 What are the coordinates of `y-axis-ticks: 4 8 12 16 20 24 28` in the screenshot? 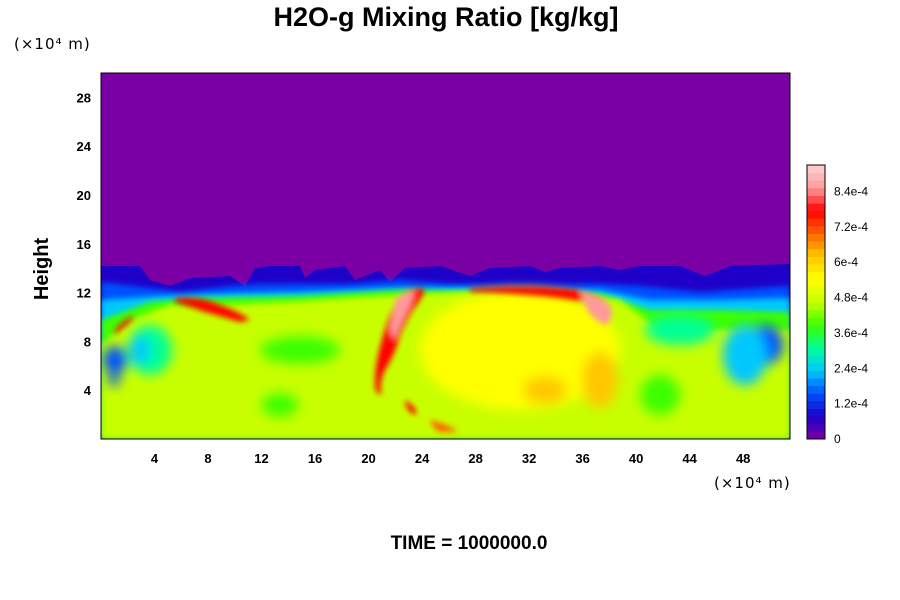 It's located at (84, 244).